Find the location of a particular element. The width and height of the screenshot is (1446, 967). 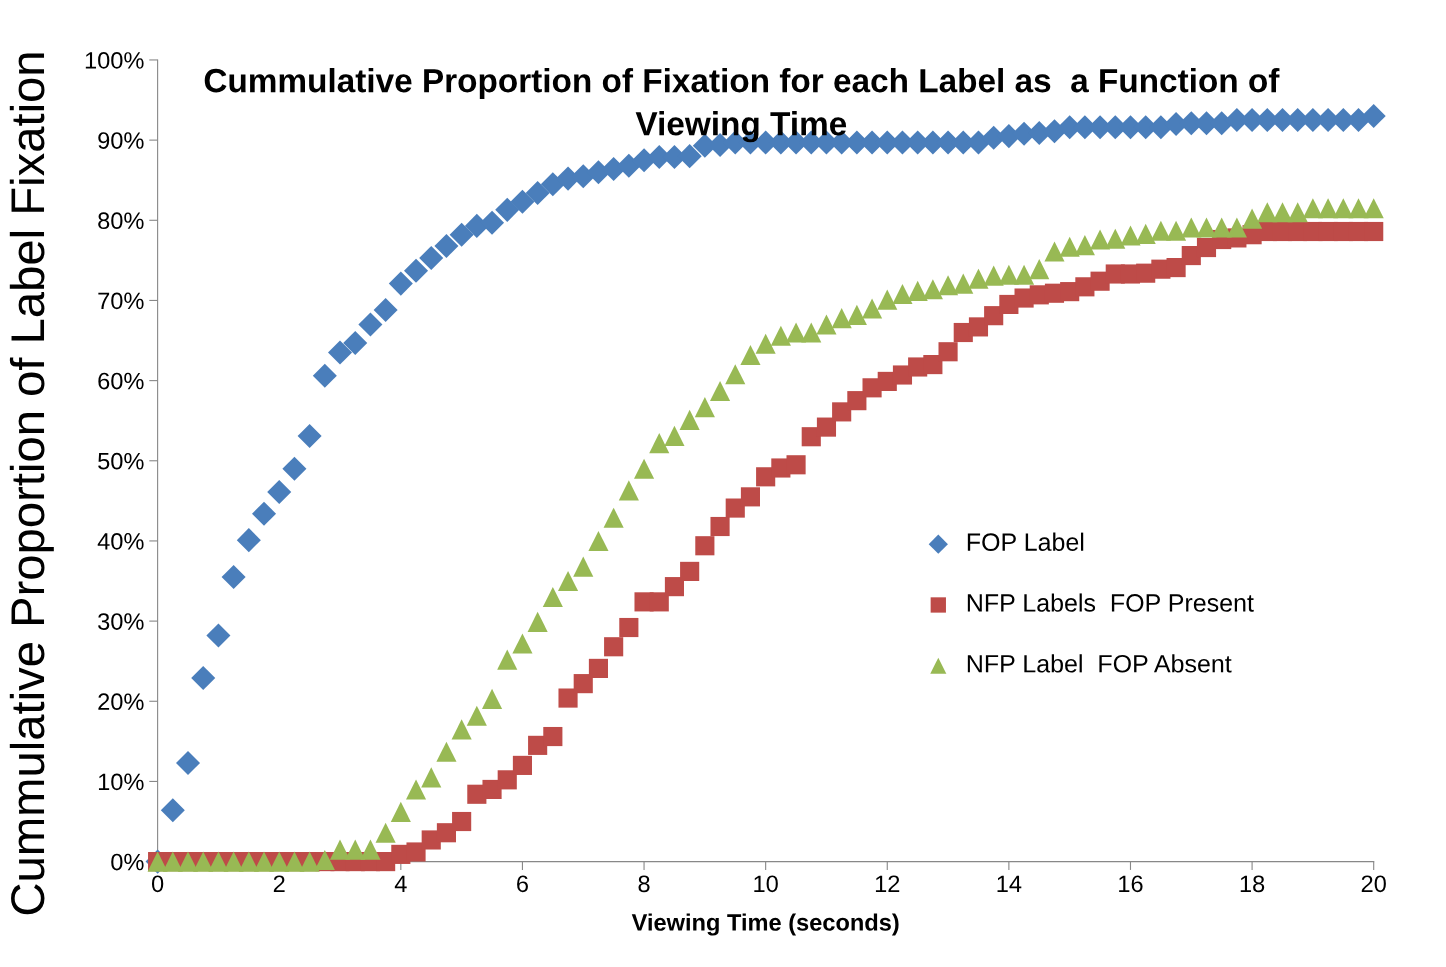

x-axis-title: Viewing Time (seconds) is located at coordinates (765, 924).